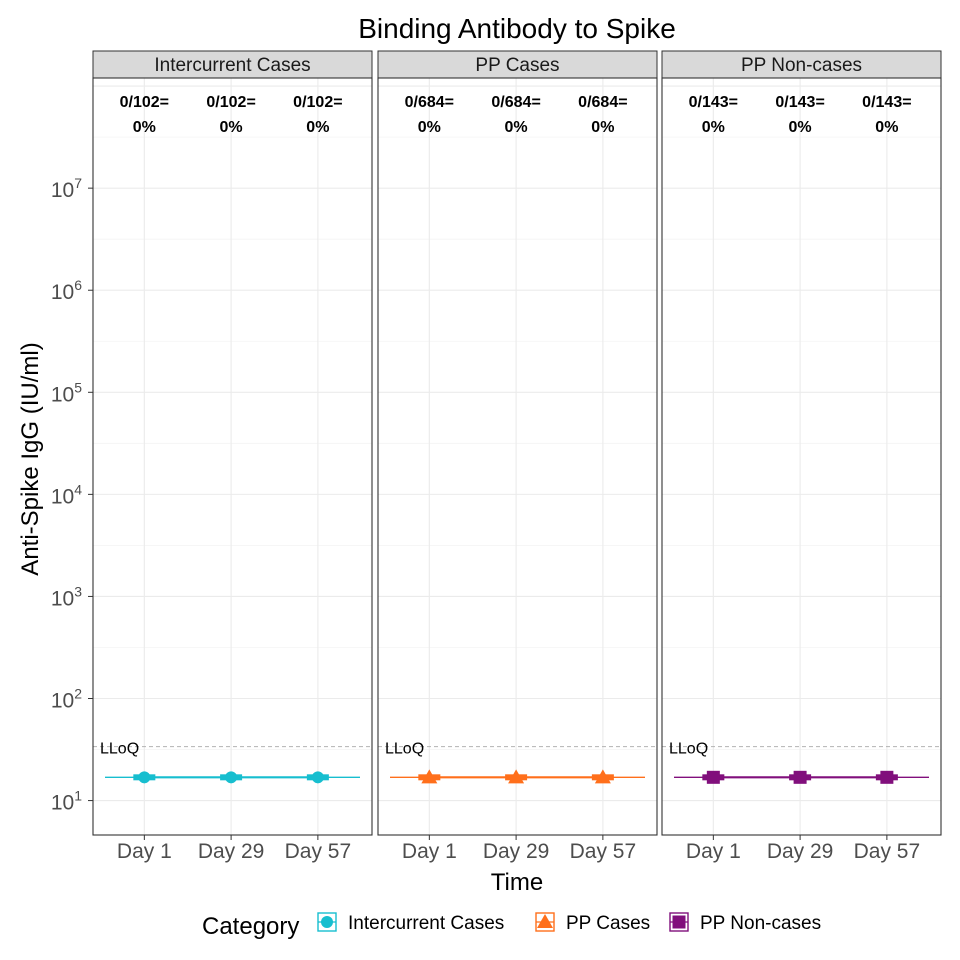 The height and width of the screenshot is (960, 960). I want to click on y-tick-exponent: 3, so click(78, 591).